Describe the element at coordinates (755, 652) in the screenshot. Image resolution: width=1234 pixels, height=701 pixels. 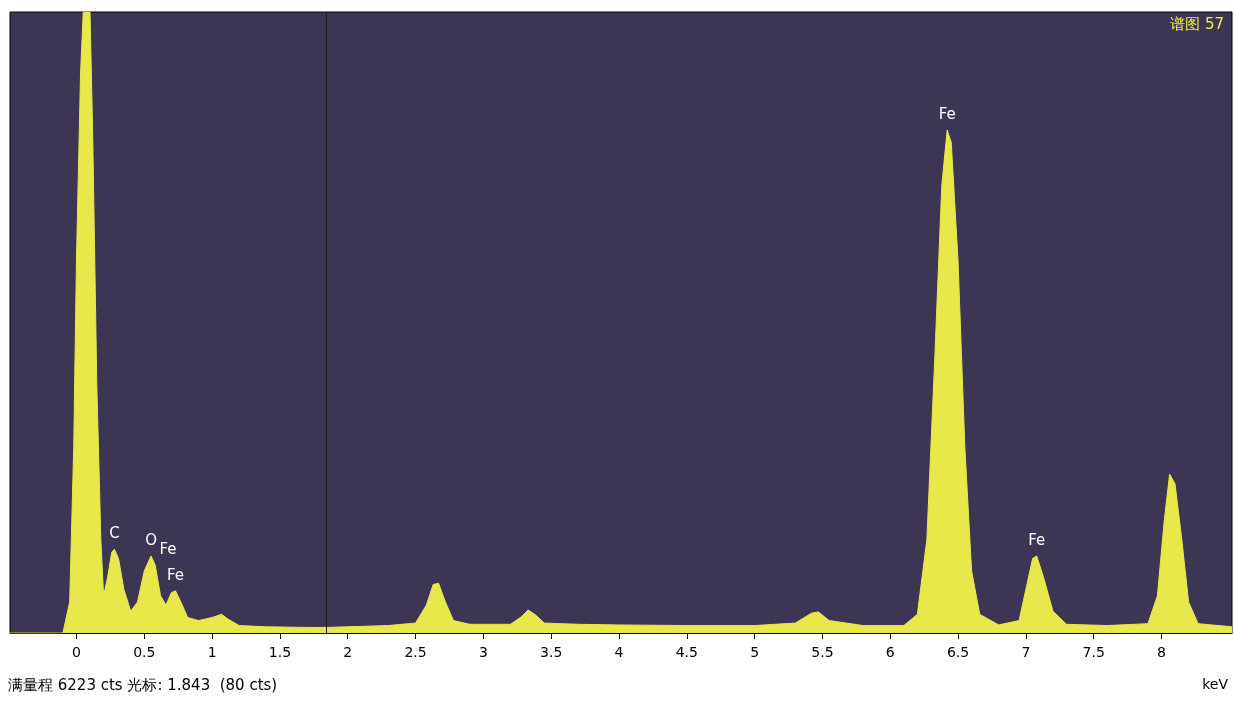
I see `x-tick-label: 5` at that location.